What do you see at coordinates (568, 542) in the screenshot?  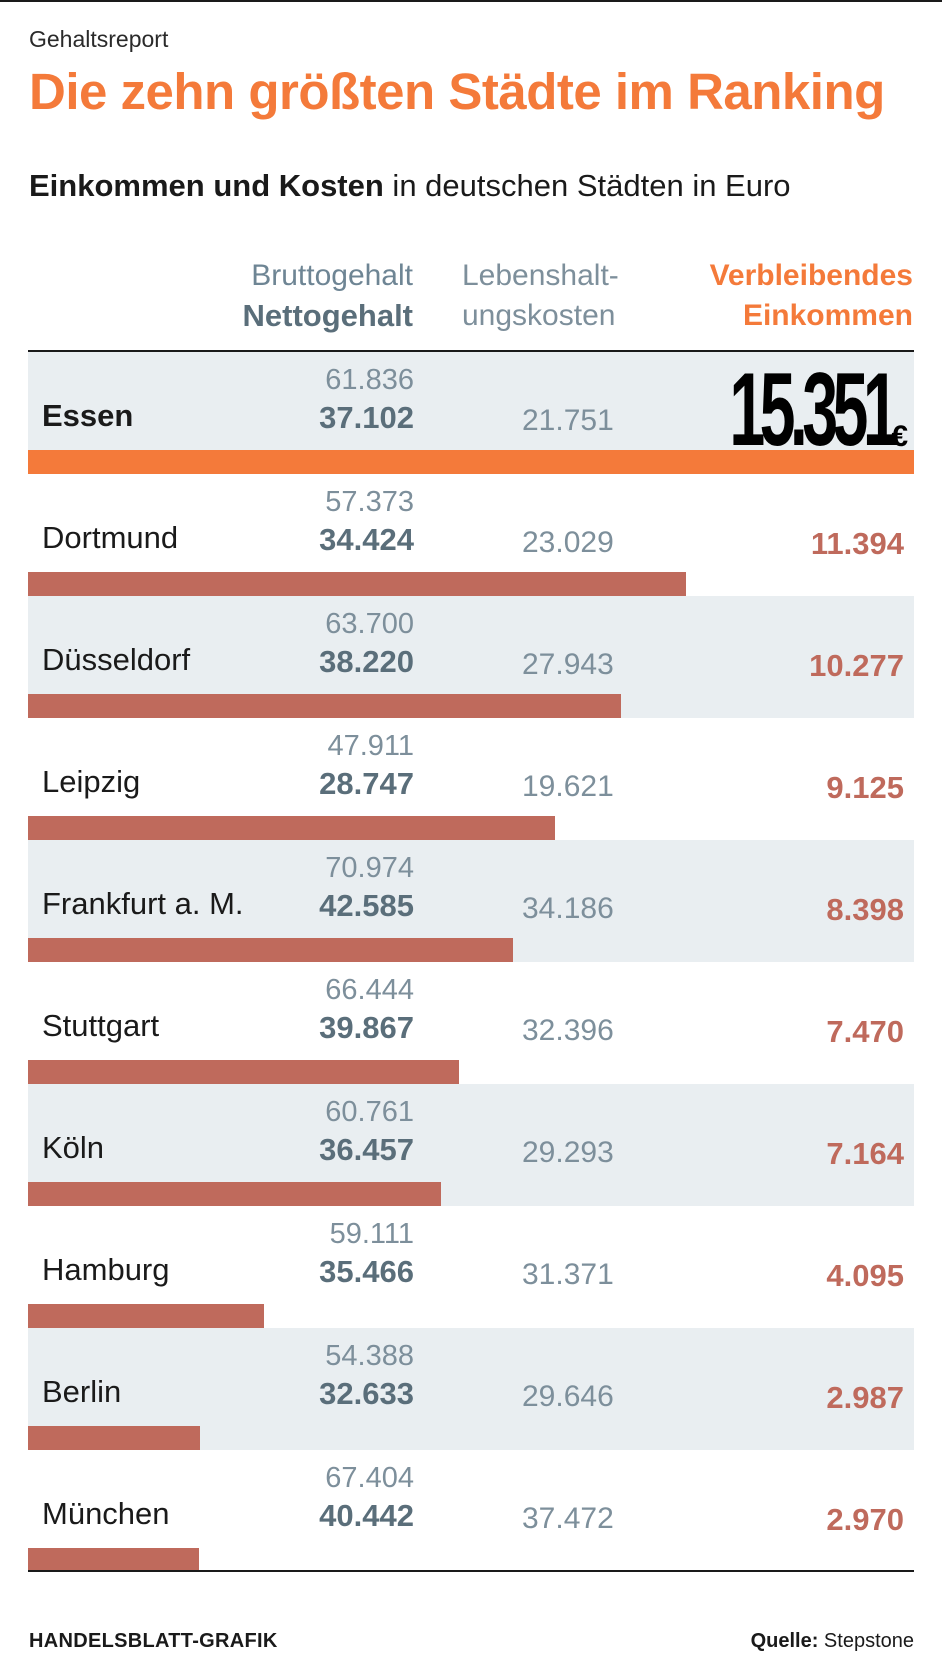 I see `living-cost: 23.029` at bounding box center [568, 542].